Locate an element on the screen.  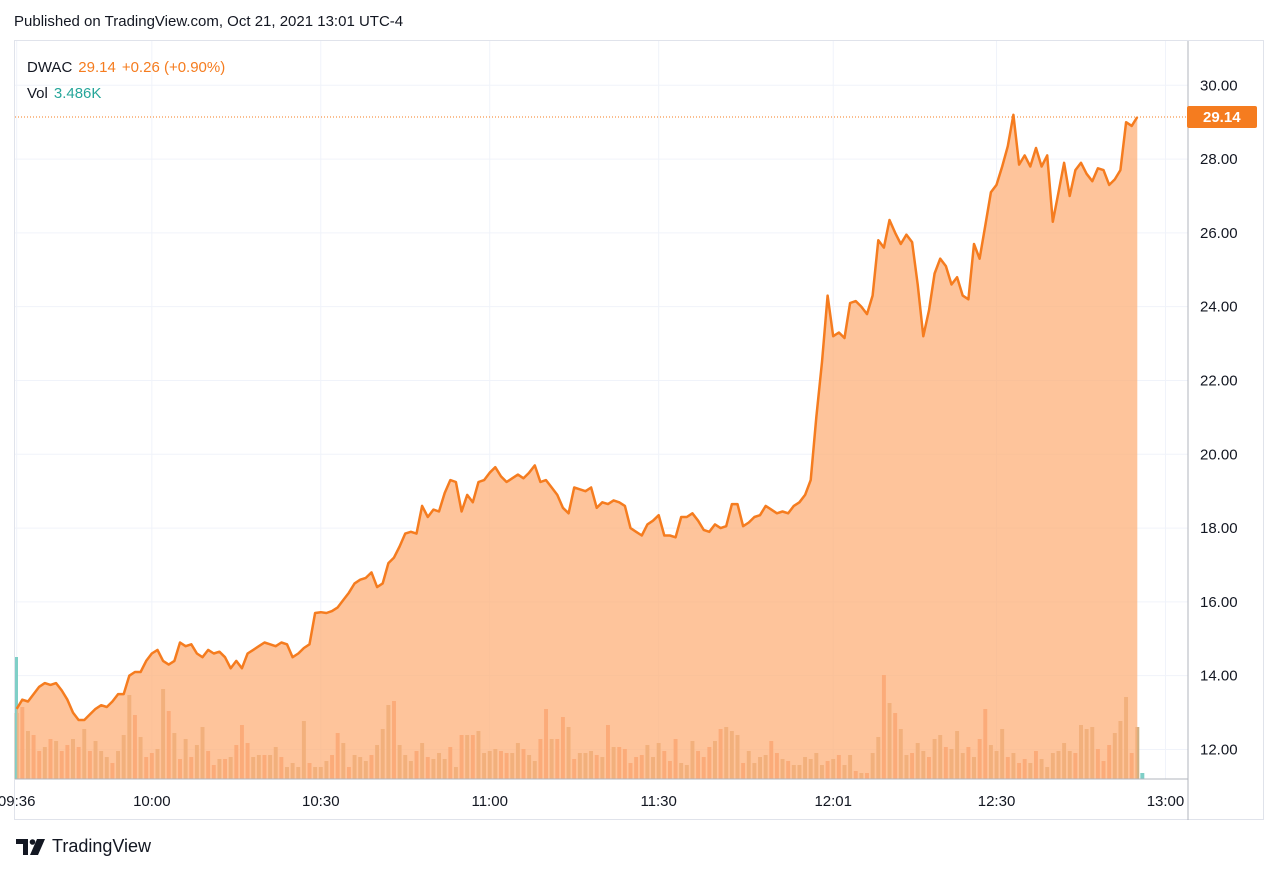
y-tick-label: 30.00 is located at coordinates (1219, 85).